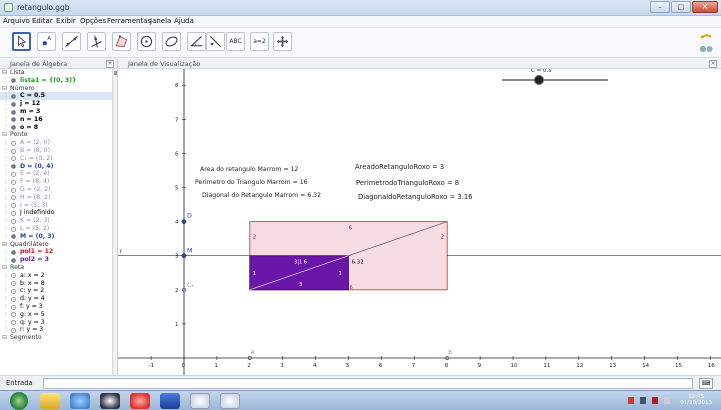 The image size is (721, 410). What do you see at coordinates (184, 255) in the screenshot?
I see `point-M` at bounding box center [184, 255].